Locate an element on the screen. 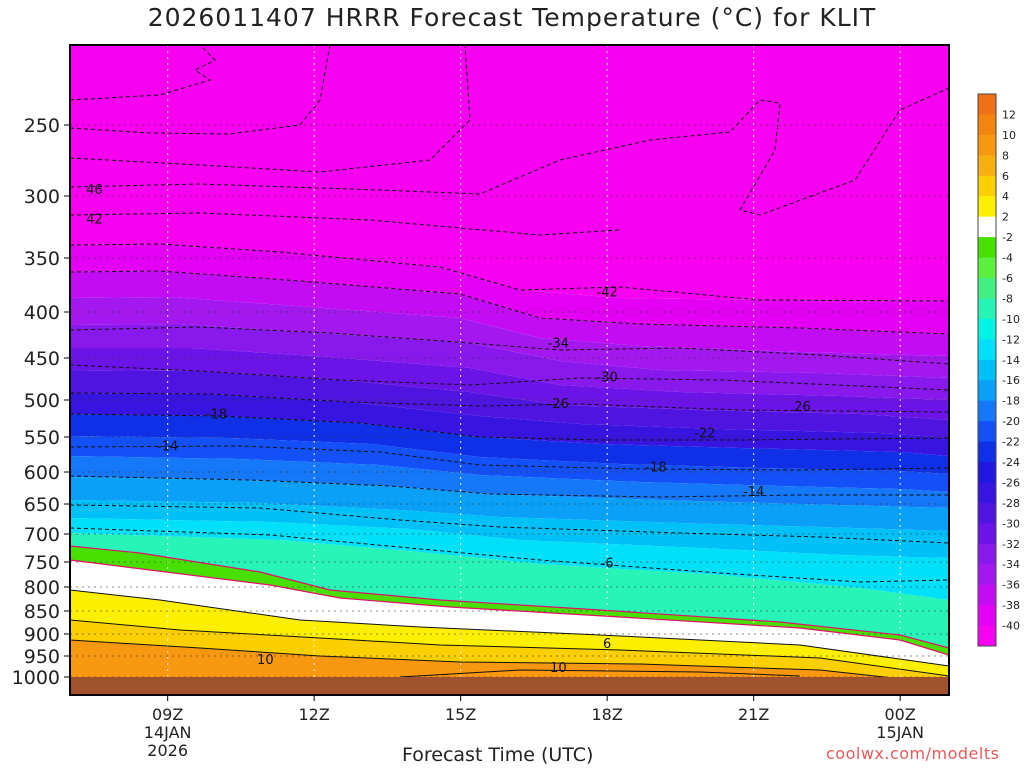 The image size is (1024, 768). y-tick-label: 700 is located at coordinates (42, 535).